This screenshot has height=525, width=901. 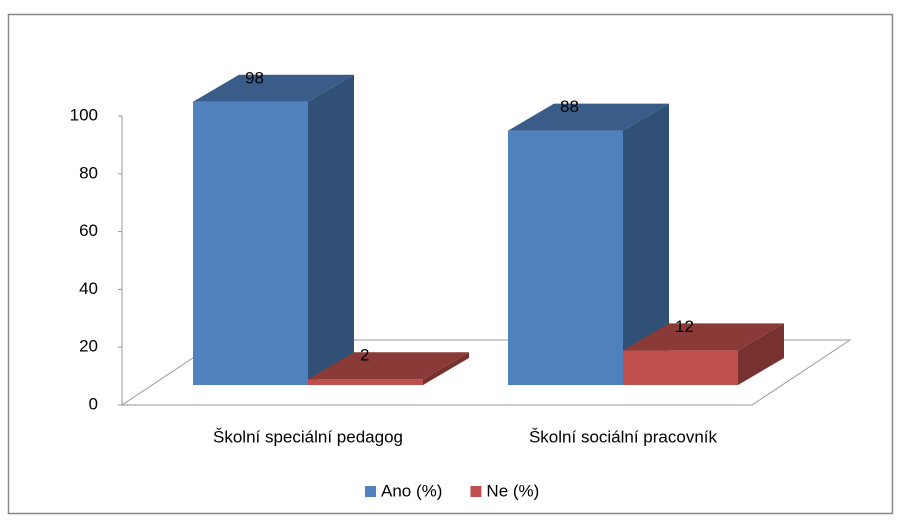 What do you see at coordinates (308, 436) in the screenshot?
I see `x-tick-label: Školní speciální pedagog` at bounding box center [308, 436].